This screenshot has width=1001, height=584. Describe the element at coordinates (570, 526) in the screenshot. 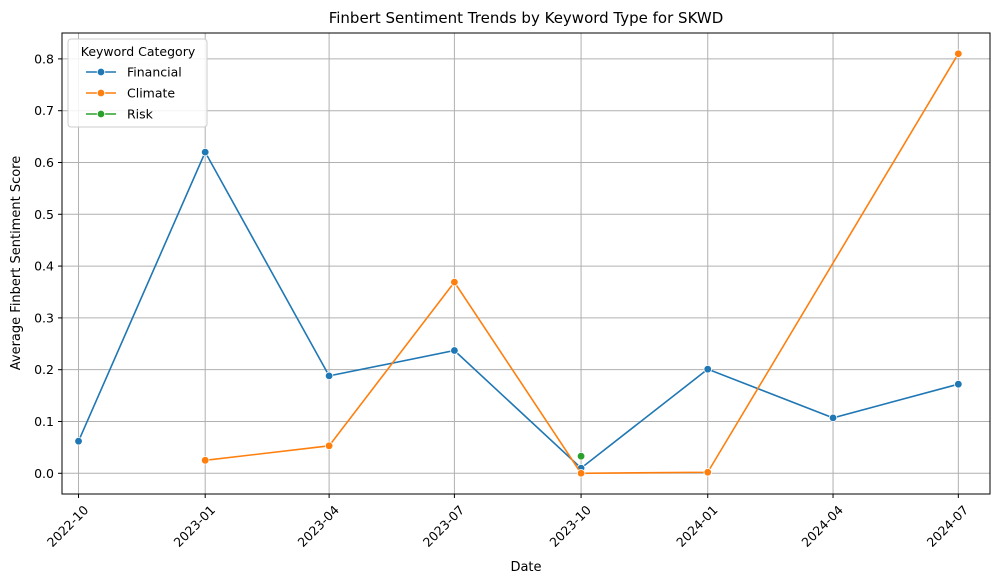

I see `x-tick-label: 2023-10` at that location.